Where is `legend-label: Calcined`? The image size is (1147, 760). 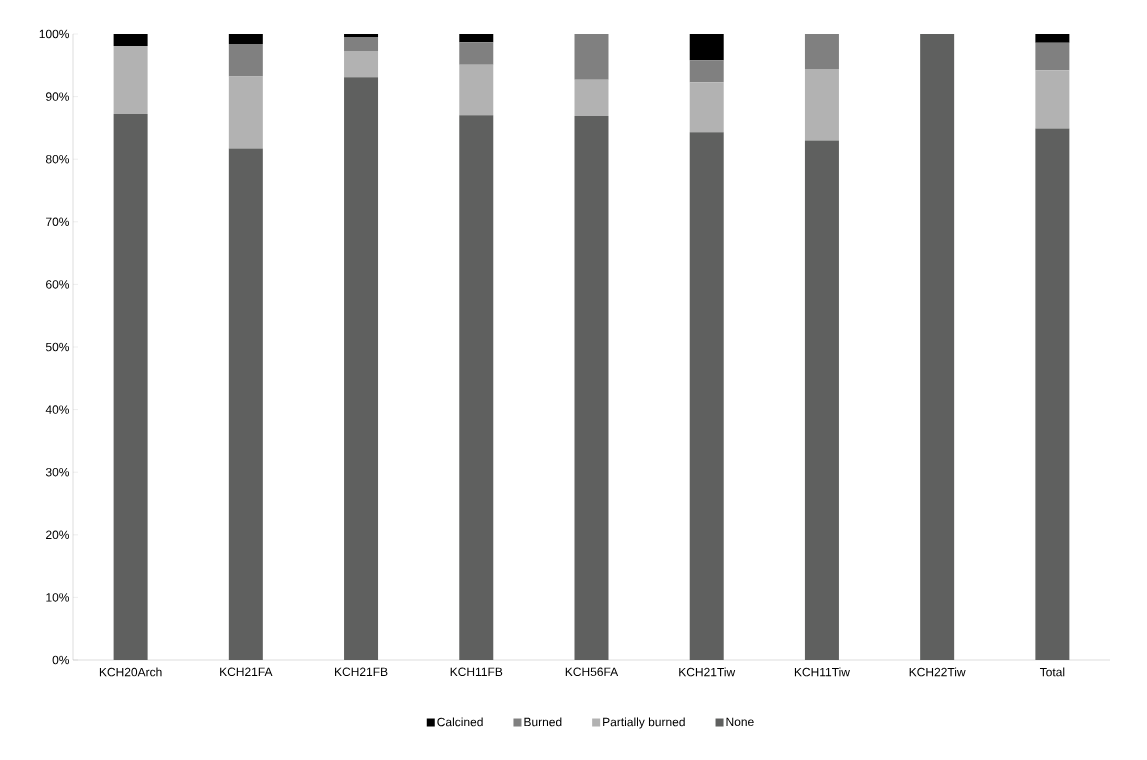 legend-label: Calcined is located at coordinates (460, 722).